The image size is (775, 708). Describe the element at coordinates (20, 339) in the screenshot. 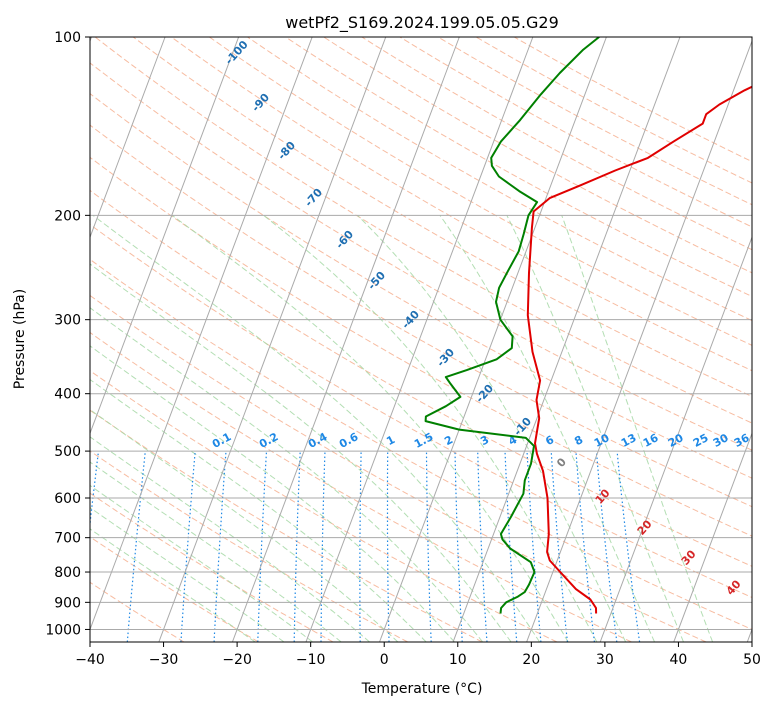

I see `y-axis-title: Pressure (hPa)` at that location.